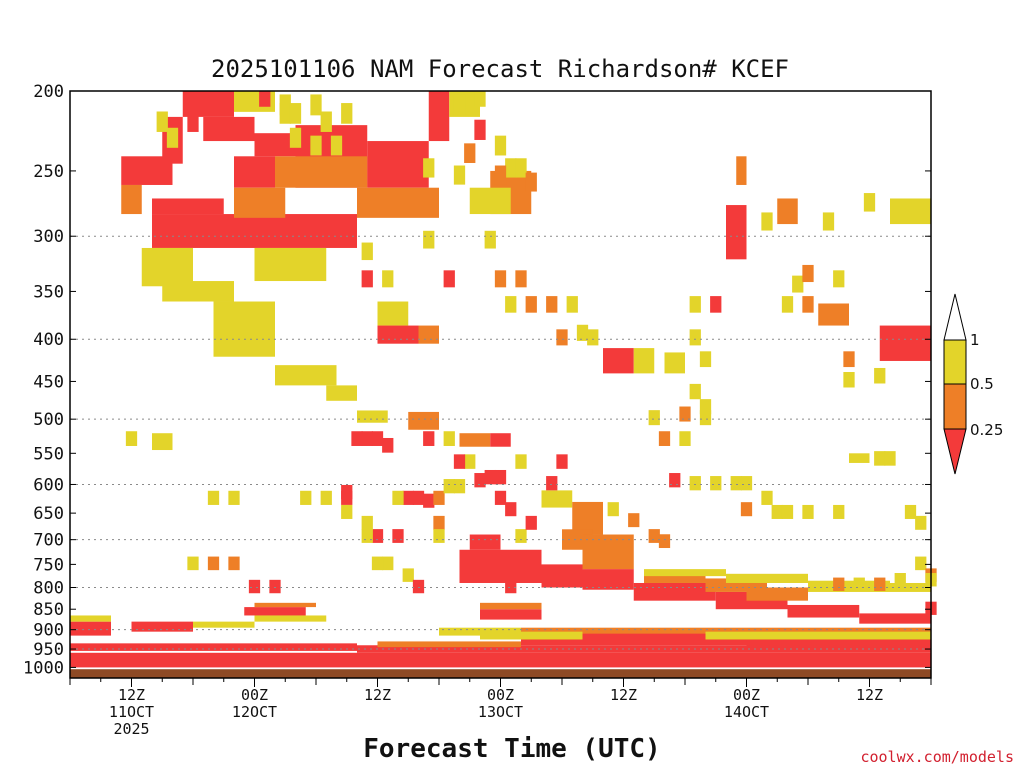 The image size is (1024, 768). What do you see at coordinates (48, 382) in the screenshot?
I see `y-tick-label: 450` at bounding box center [48, 382].